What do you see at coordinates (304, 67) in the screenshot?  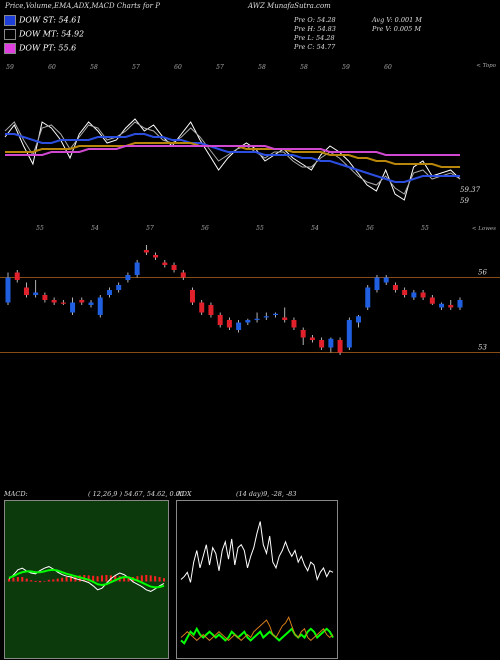 I see `ema-top-tick-7: 58` at bounding box center [304, 67].